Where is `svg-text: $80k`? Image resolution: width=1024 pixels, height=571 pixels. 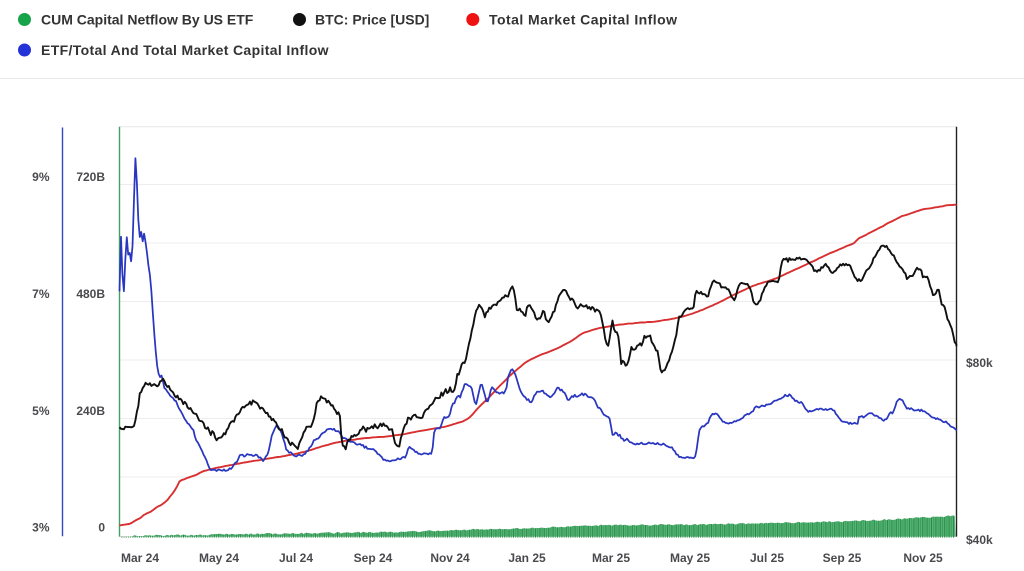
svg-text: $80k is located at coordinates (979, 363).